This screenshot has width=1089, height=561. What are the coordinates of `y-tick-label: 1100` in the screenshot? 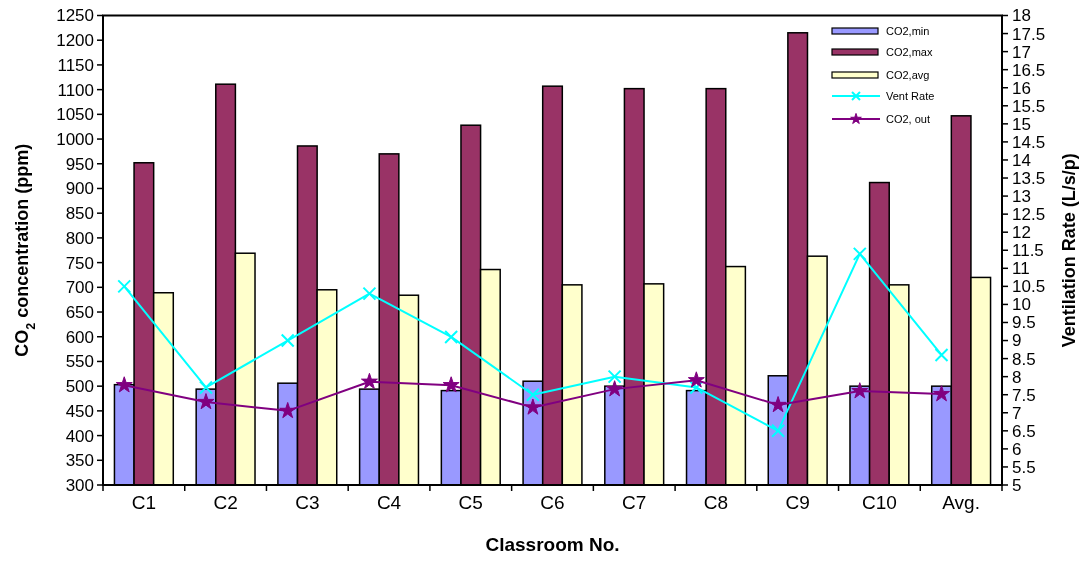 It's located at (75, 90).